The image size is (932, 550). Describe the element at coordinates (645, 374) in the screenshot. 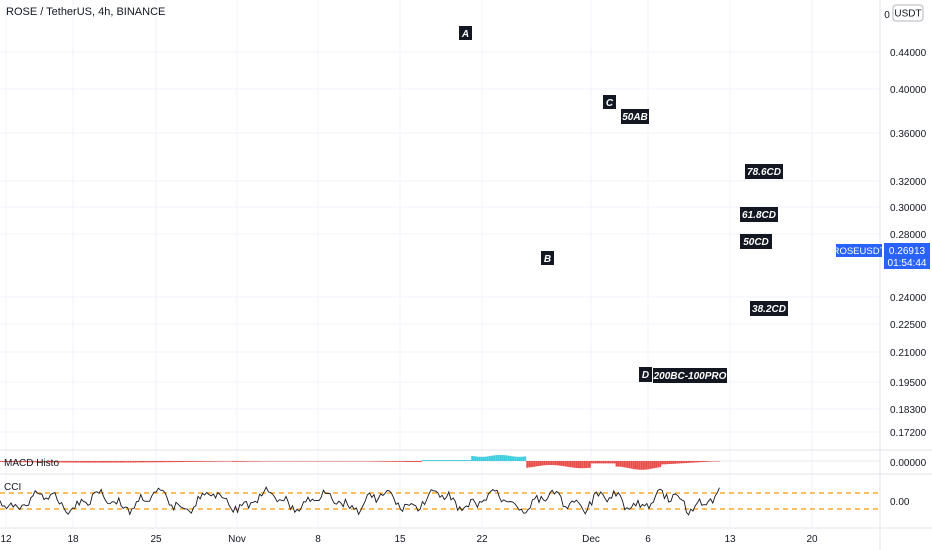

I see `point-label-d: D` at that location.